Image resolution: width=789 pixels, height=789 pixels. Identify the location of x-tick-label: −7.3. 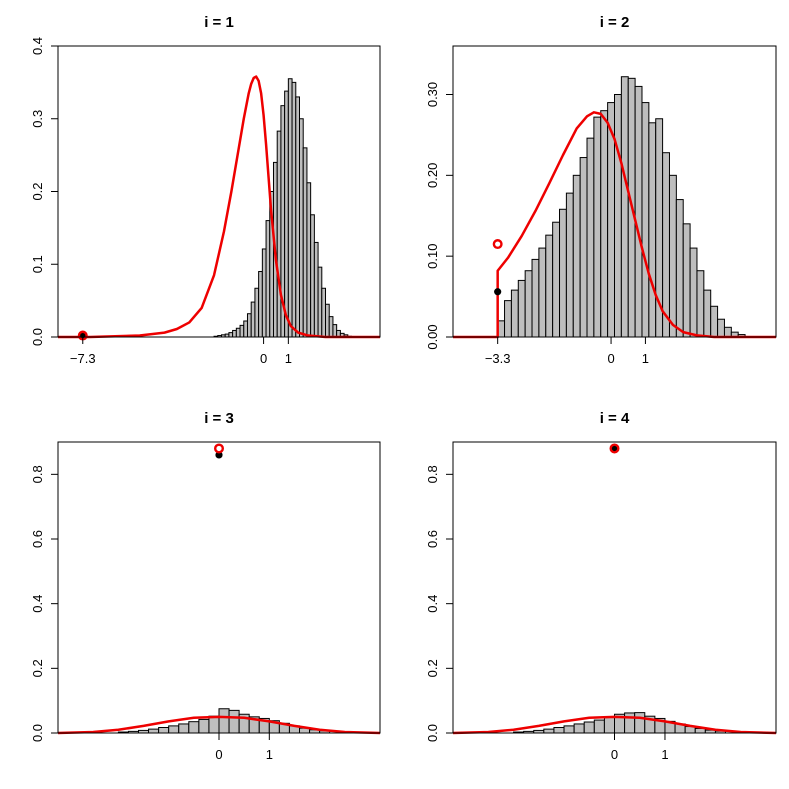
(83, 358).